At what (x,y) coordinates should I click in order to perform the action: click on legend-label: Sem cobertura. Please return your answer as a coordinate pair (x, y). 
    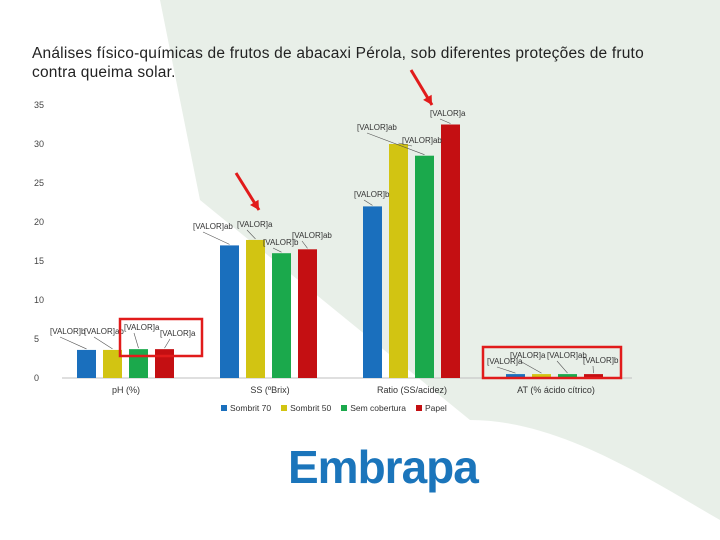
    Looking at the image, I should click on (378, 408).